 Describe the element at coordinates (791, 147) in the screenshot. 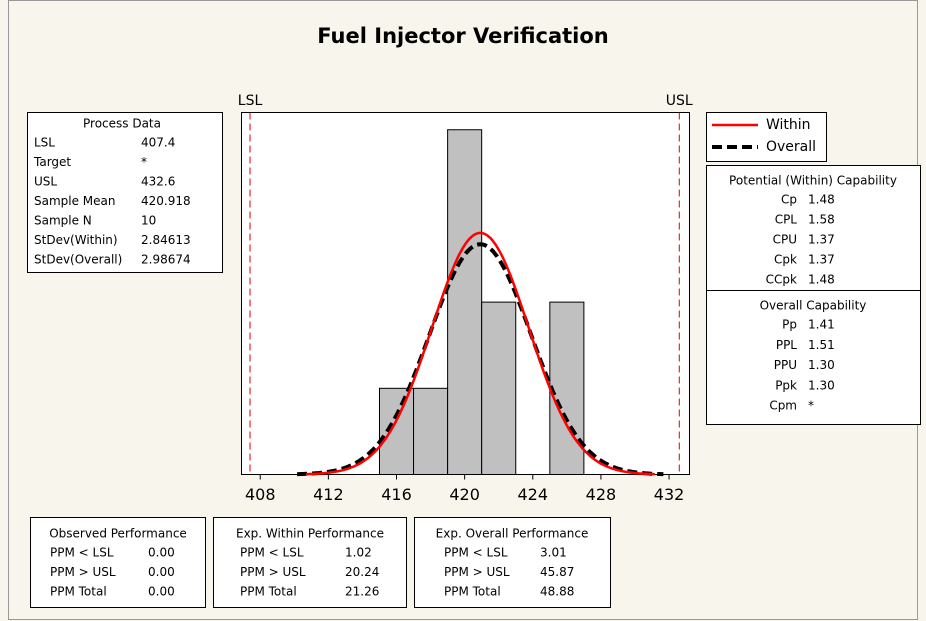

I see `legend-label: Overall` at that location.